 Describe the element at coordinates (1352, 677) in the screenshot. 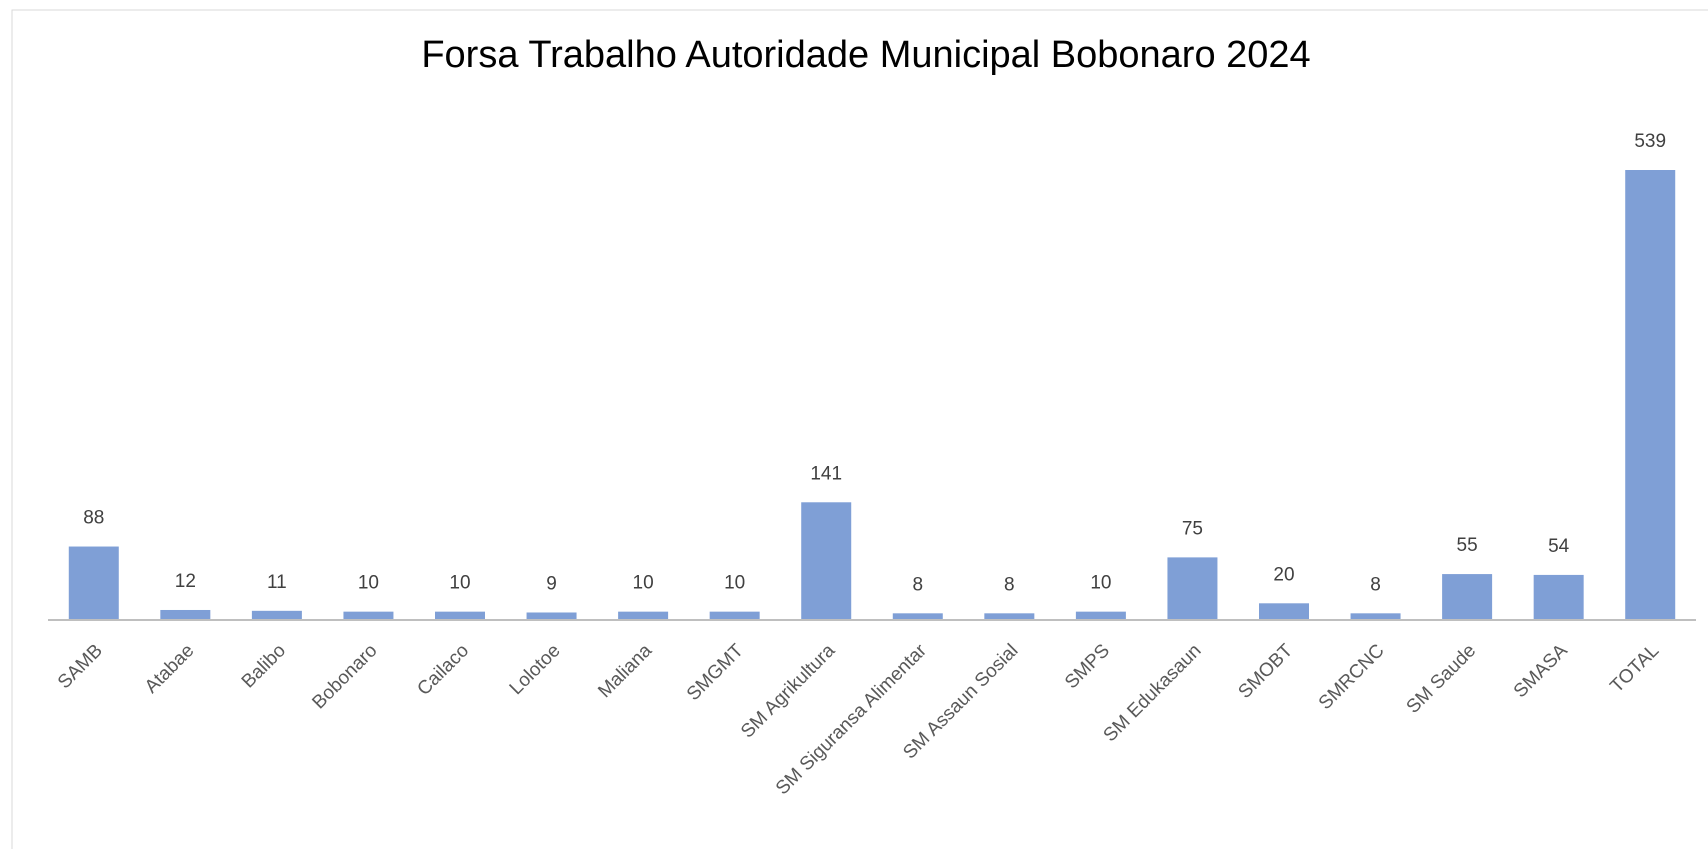

I see `x-tick-label: SMRCNC` at that location.